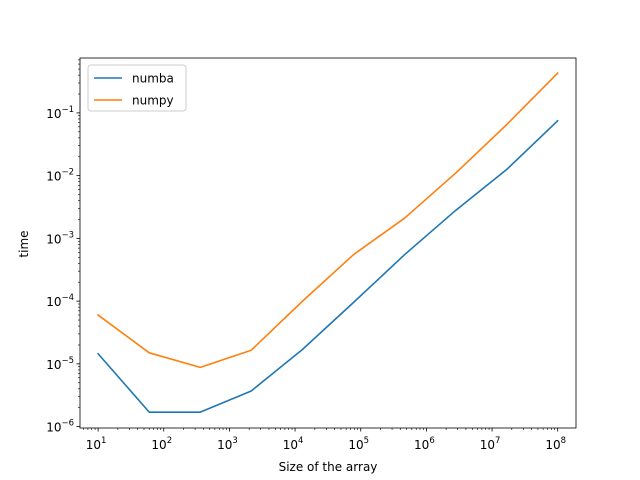 This screenshot has height=480, width=640. I want to click on legend-label-numpy: numpy, so click(153, 101).